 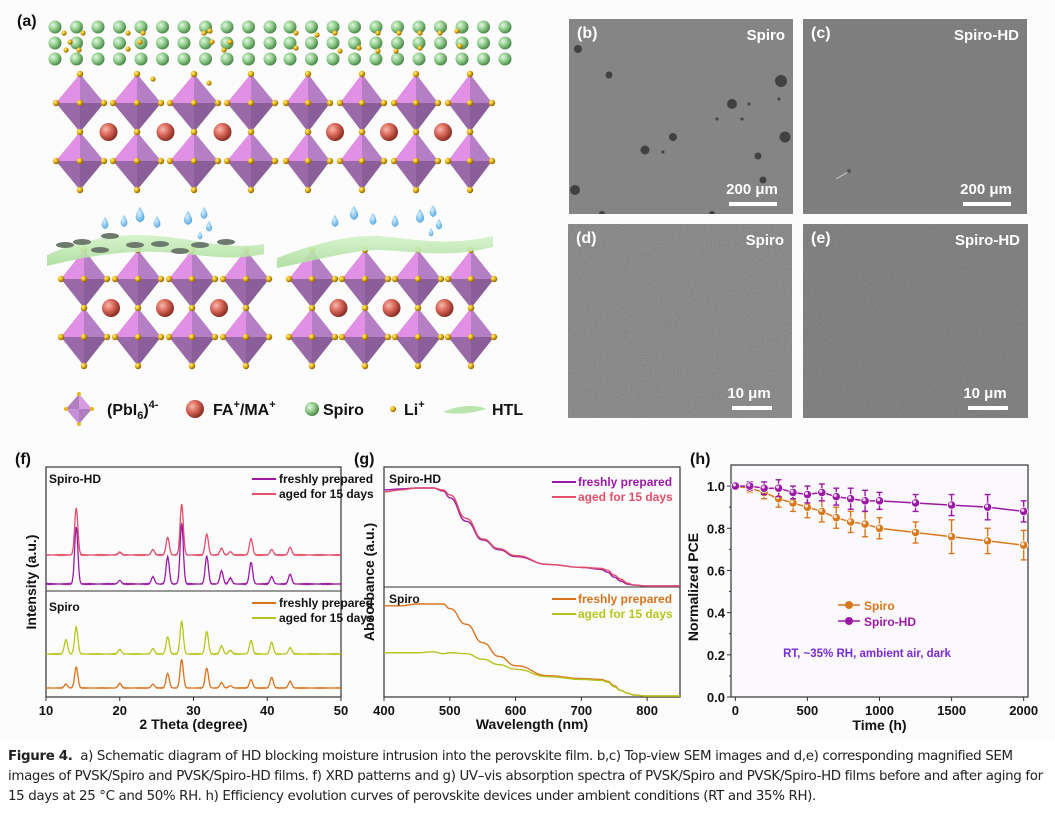 What do you see at coordinates (849, 605) in the screenshot?
I see `legend-marker` at bounding box center [849, 605].